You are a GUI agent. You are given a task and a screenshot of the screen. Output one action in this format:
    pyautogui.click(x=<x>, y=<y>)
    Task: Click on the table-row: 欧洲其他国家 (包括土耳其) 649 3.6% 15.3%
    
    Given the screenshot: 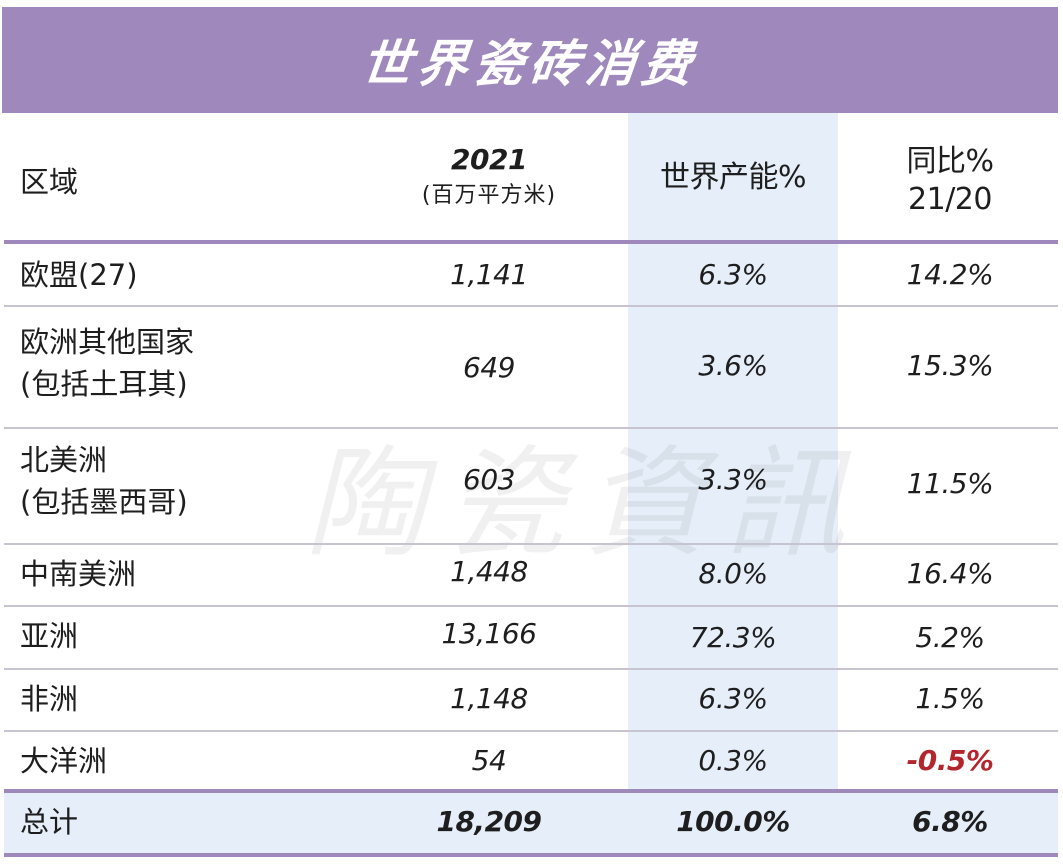 What is the action you would take?
    pyautogui.click(x=531, y=367)
    